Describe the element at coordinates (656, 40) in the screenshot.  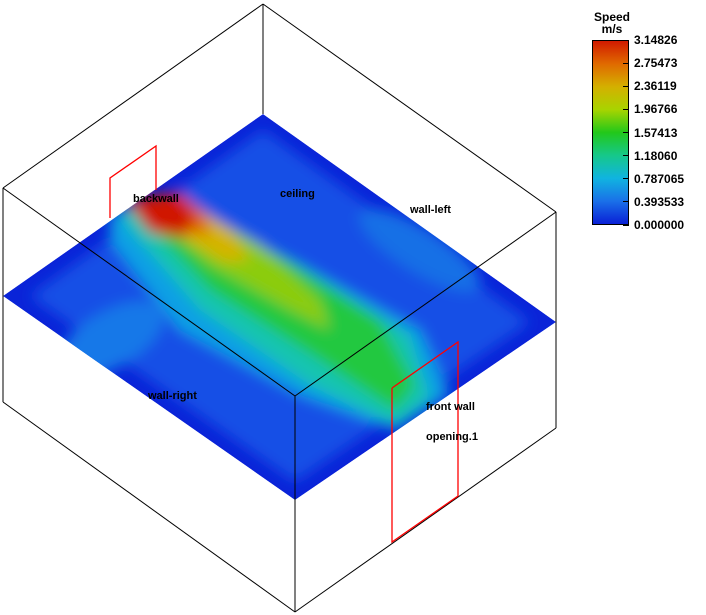
I see `legend-tick-label: 3.14826` at that location.